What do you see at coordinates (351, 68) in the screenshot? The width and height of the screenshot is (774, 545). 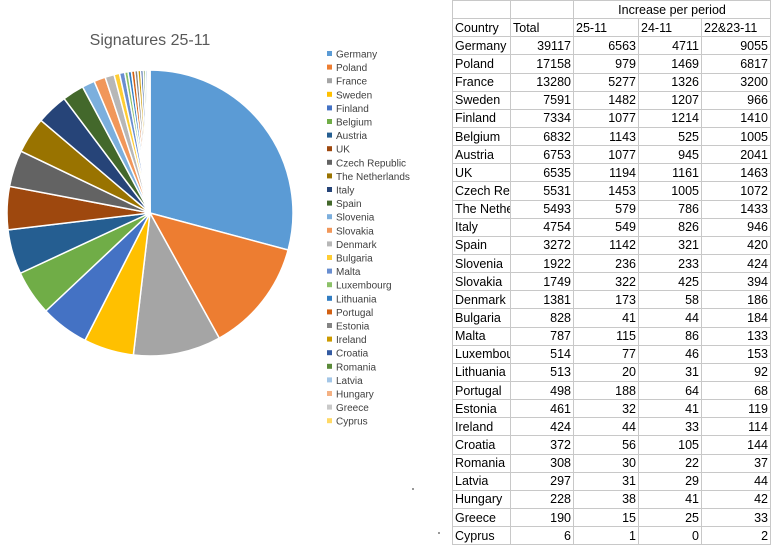 I see `legend-label: Poland` at bounding box center [351, 68].